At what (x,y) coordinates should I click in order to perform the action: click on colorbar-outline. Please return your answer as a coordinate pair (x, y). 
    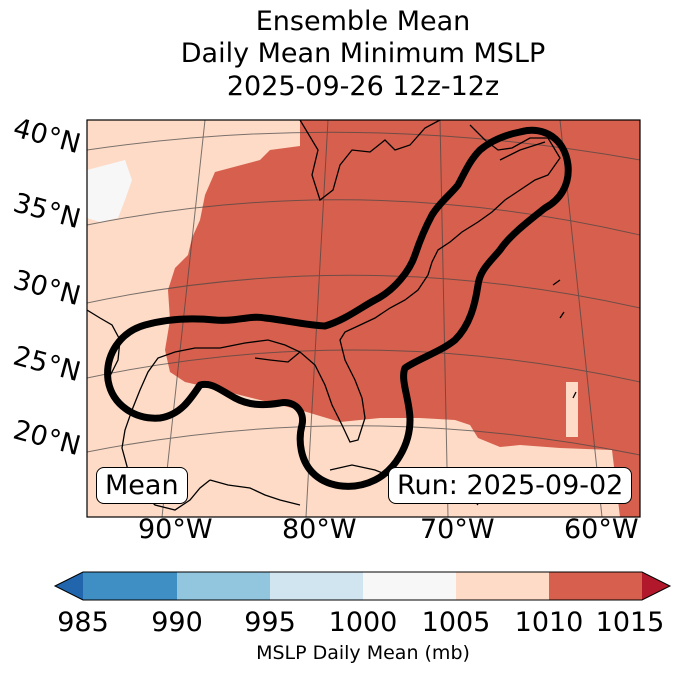
    Looking at the image, I should click on (362, 586).